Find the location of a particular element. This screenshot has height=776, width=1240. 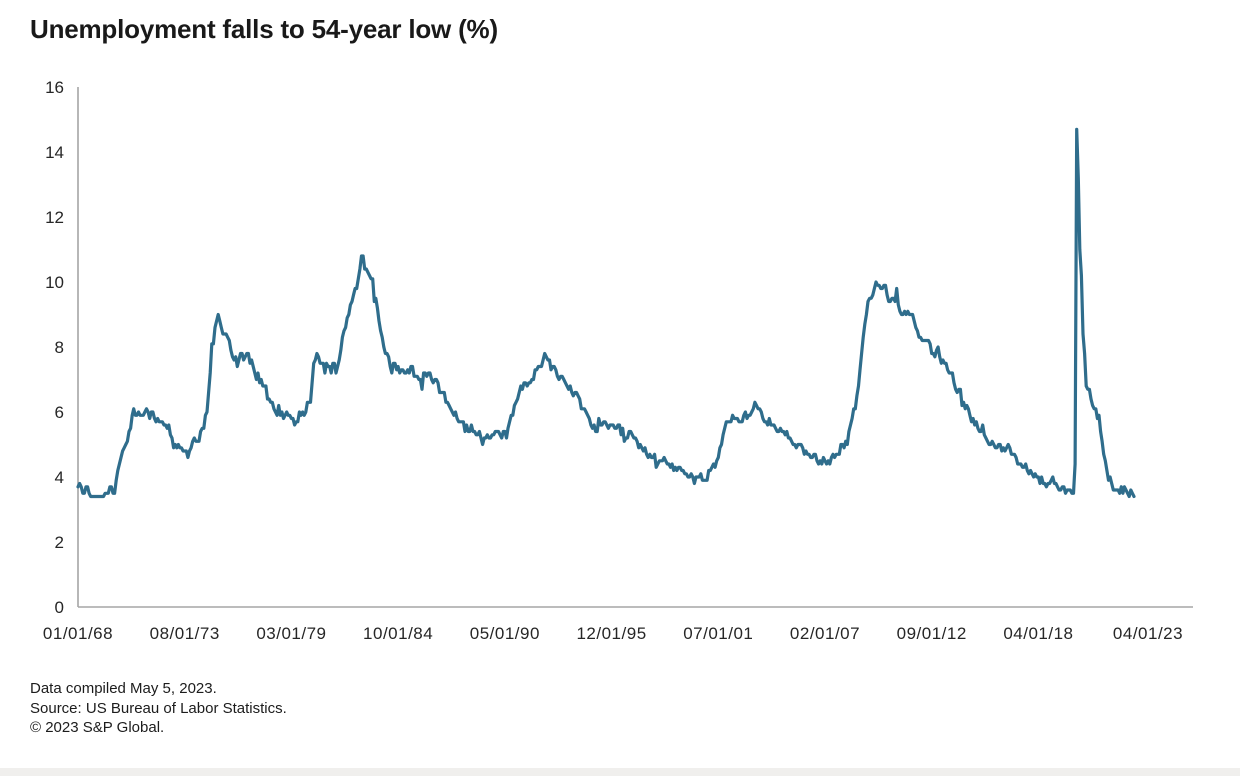

x-tick-label: 05/01/90 is located at coordinates (505, 633).